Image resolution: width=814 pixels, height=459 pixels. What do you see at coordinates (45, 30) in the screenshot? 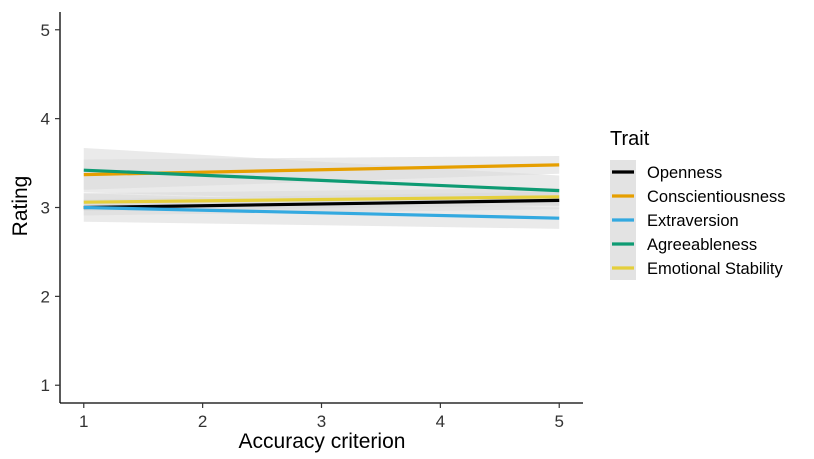
I see `y-tick-label: 5` at bounding box center [45, 30].